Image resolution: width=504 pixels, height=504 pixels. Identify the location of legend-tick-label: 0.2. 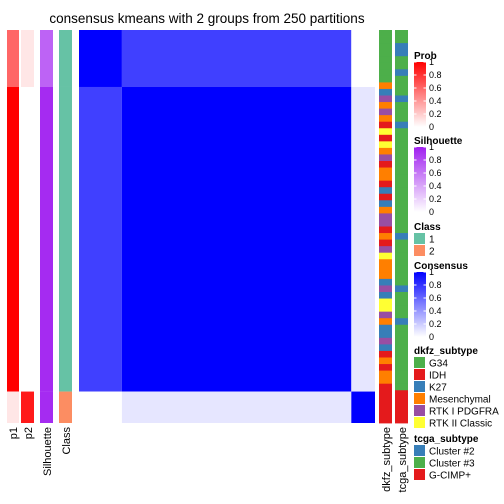
(435, 324).